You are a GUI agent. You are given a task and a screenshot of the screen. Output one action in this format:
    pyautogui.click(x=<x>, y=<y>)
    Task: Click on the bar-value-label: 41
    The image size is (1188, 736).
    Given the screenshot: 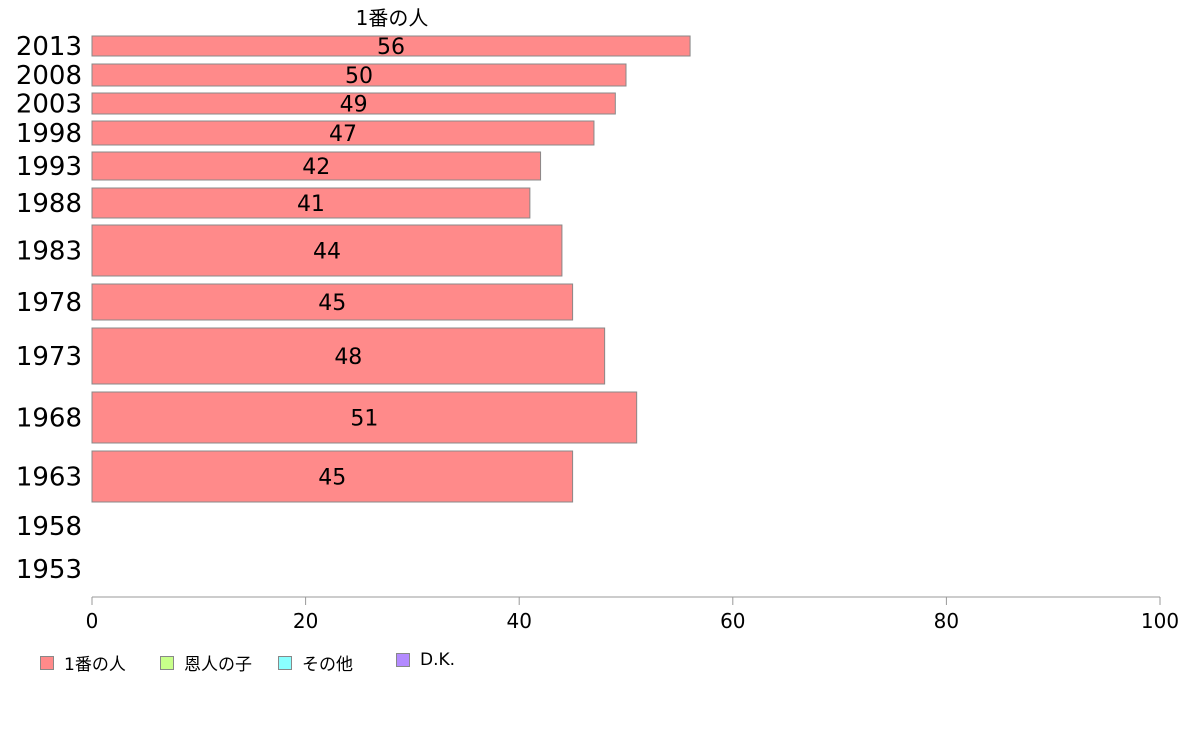 What is the action you would take?
    pyautogui.click(x=311, y=204)
    